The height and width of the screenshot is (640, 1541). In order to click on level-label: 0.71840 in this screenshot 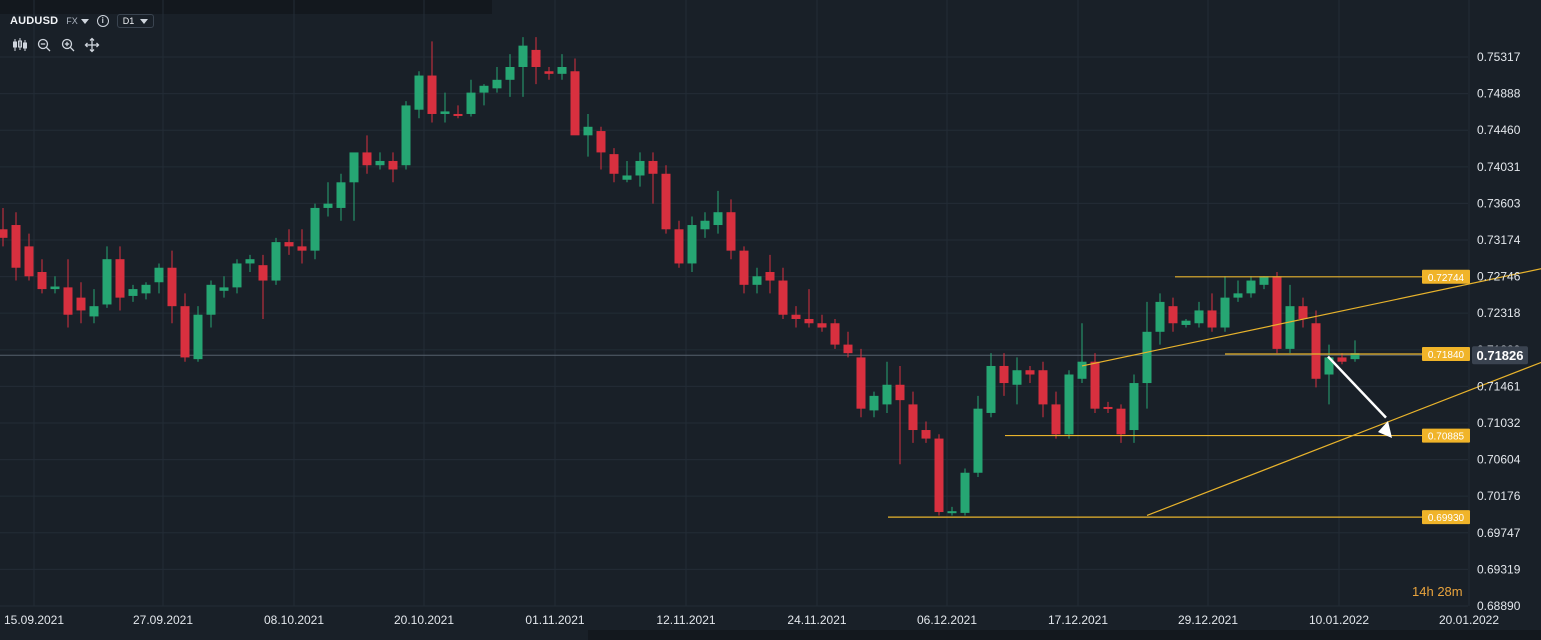, I will do `click(1446, 355)`.